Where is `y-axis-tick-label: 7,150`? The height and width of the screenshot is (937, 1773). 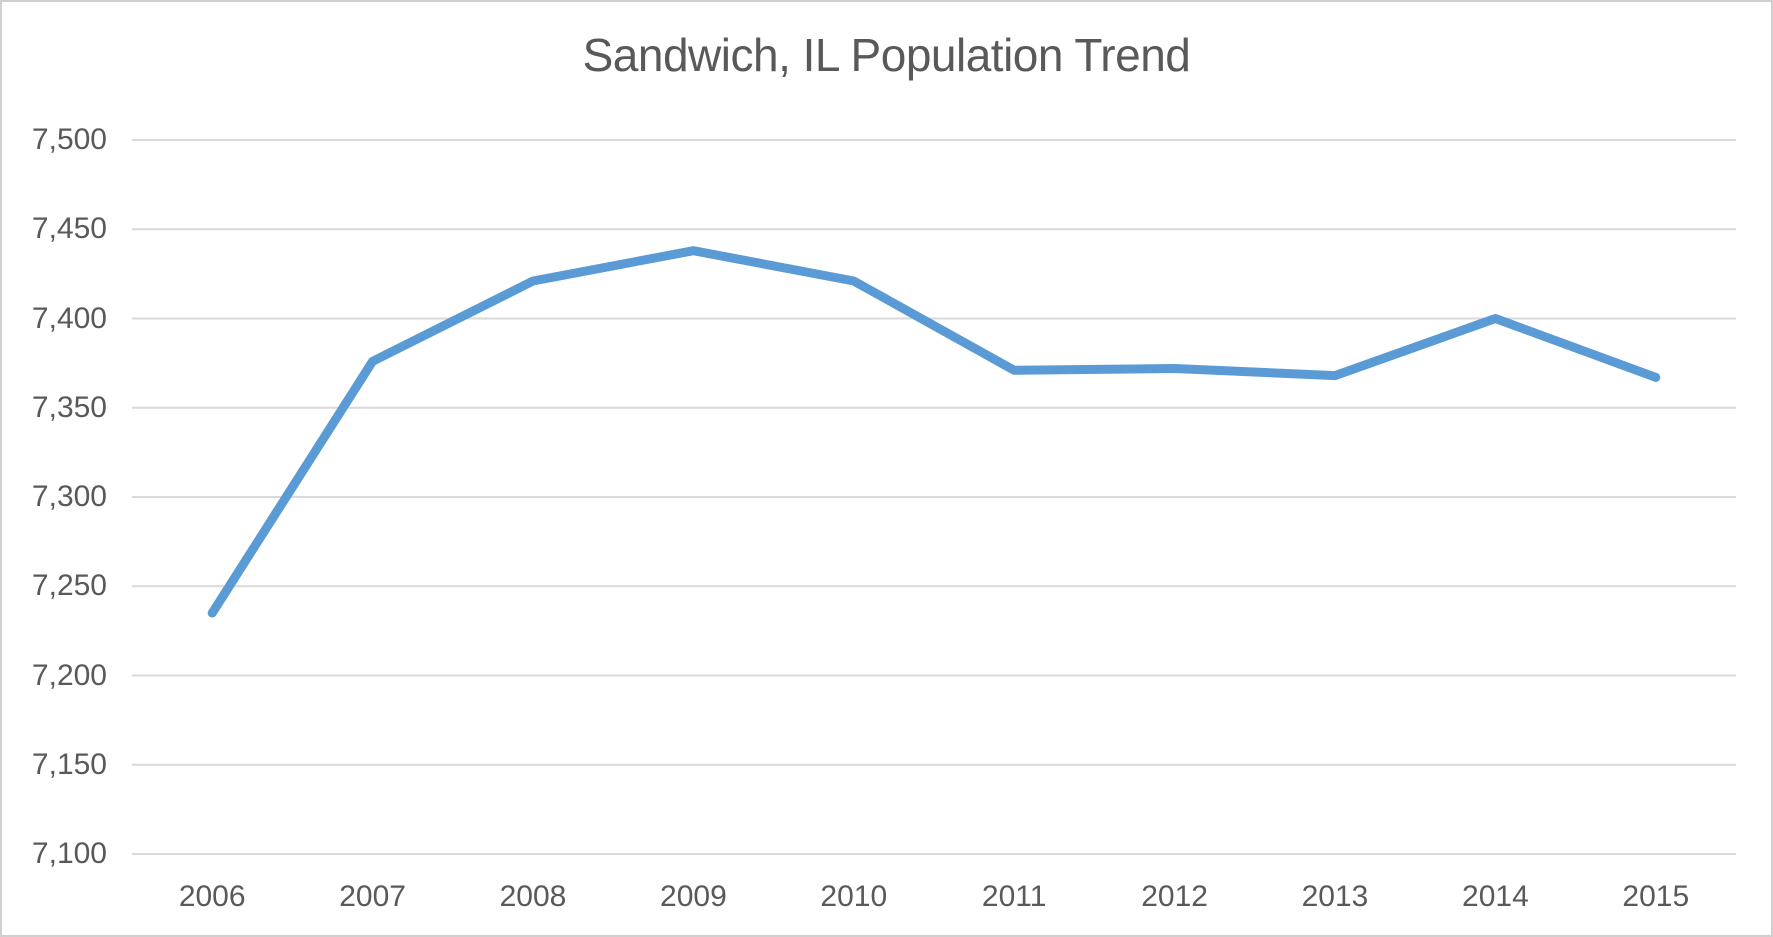
y-axis-tick-label: 7,150 is located at coordinates (69, 764).